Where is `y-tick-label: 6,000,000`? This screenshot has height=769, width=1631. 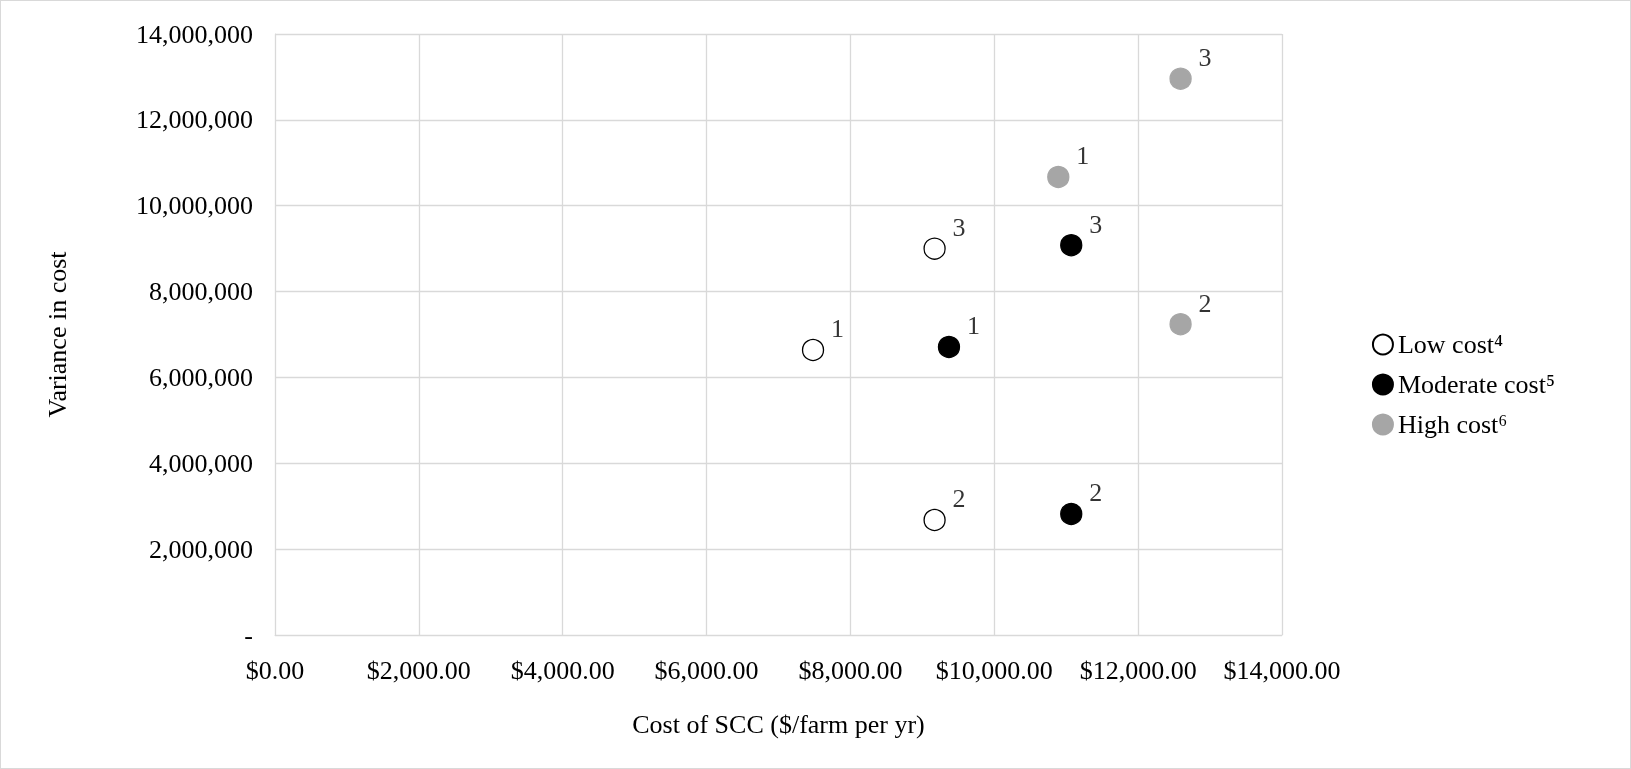
y-tick-label: 6,000,000 is located at coordinates (201, 377).